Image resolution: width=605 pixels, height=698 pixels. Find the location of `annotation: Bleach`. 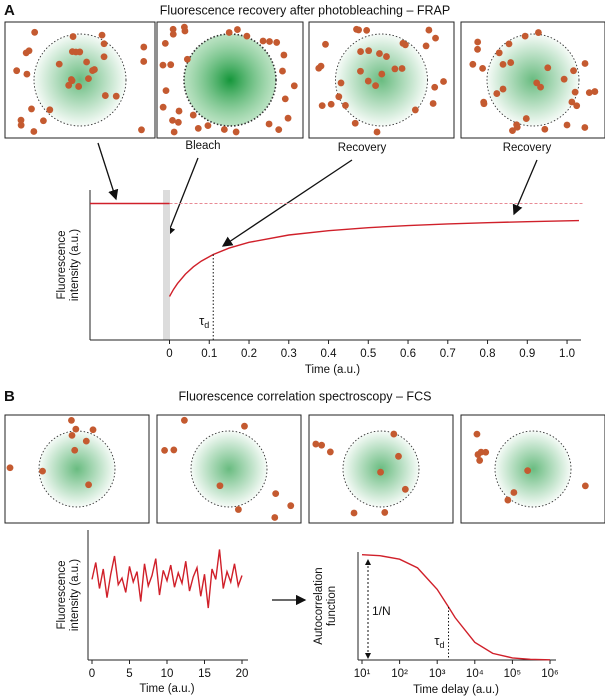

annotation: Bleach is located at coordinates (202, 146).